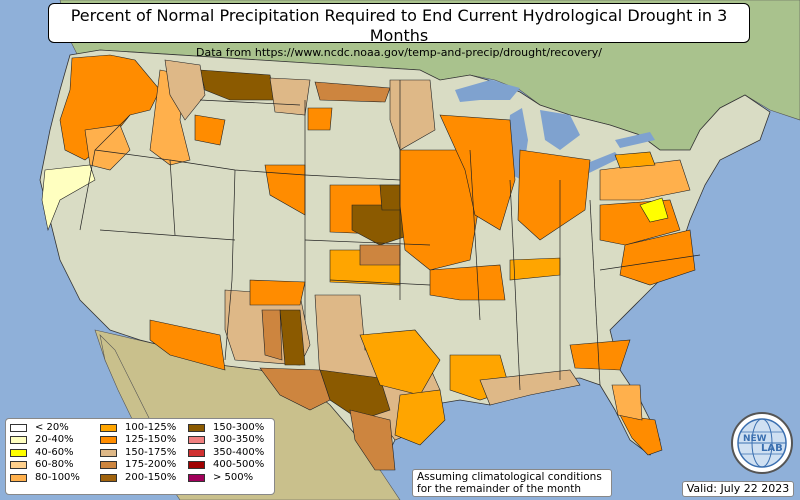 The height and width of the screenshot is (500, 800). I want to click on region-arizona, so click(187, 345).